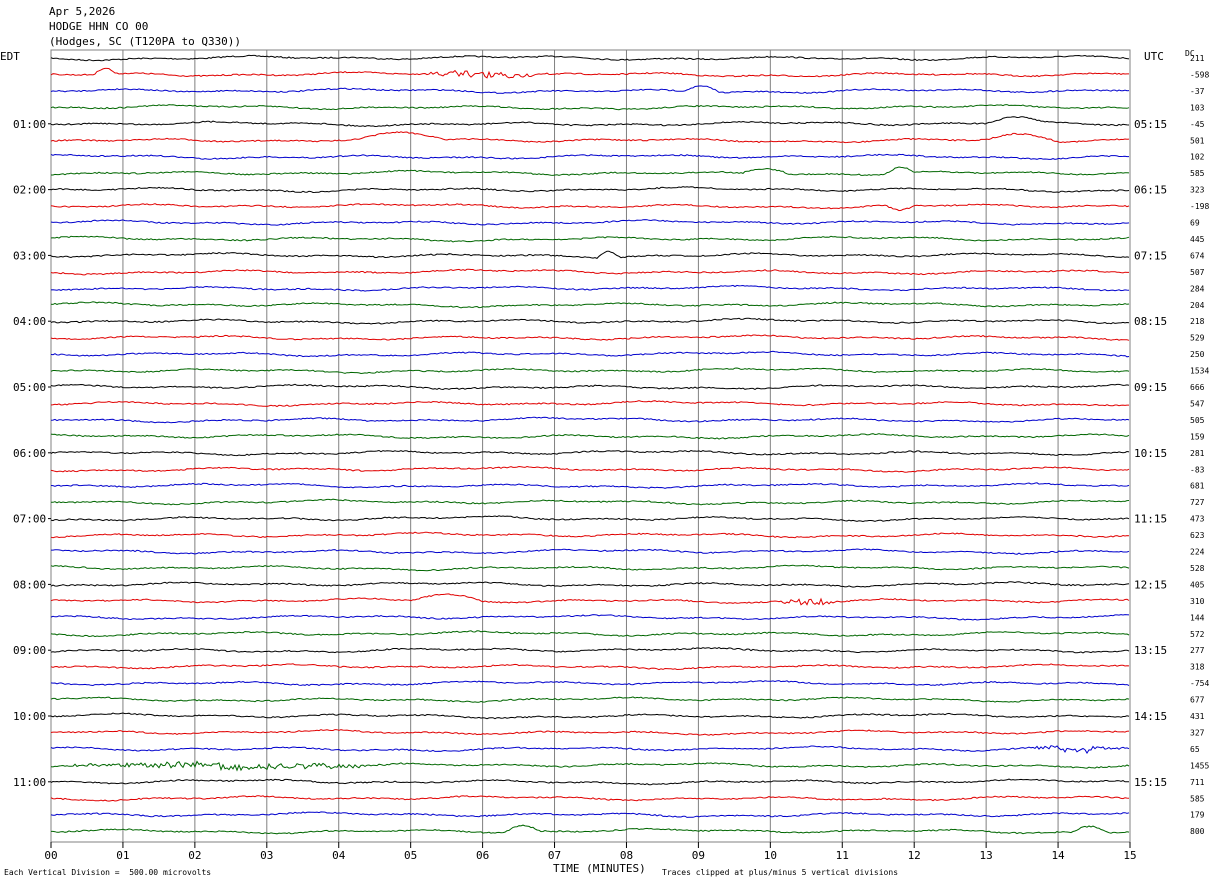 The image size is (1210, 886). What do you see at coordinates (1197, 650) in the screenshot?
I see `dc-offset-label: 277` at bounding box center [1197, 650].